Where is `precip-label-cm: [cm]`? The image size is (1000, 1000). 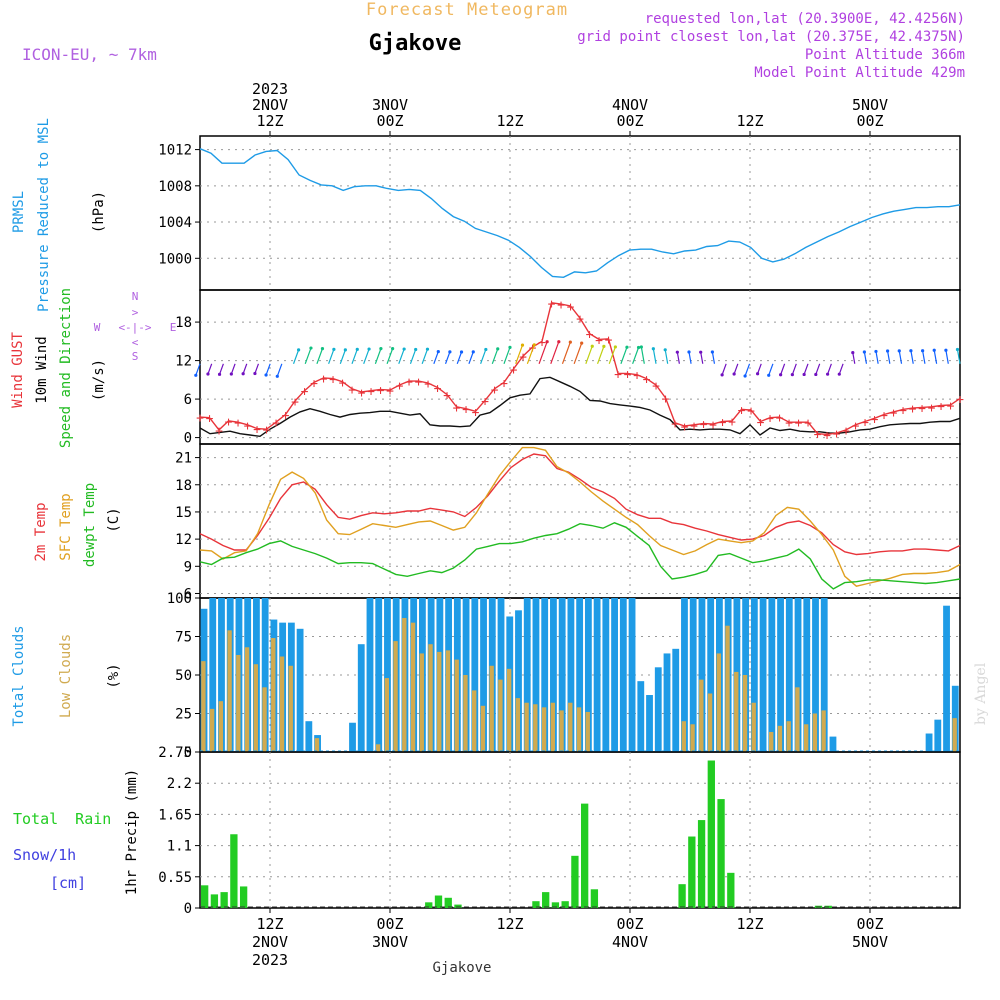
precip-label-cm: [cm] is located at coordinates (68, 883).